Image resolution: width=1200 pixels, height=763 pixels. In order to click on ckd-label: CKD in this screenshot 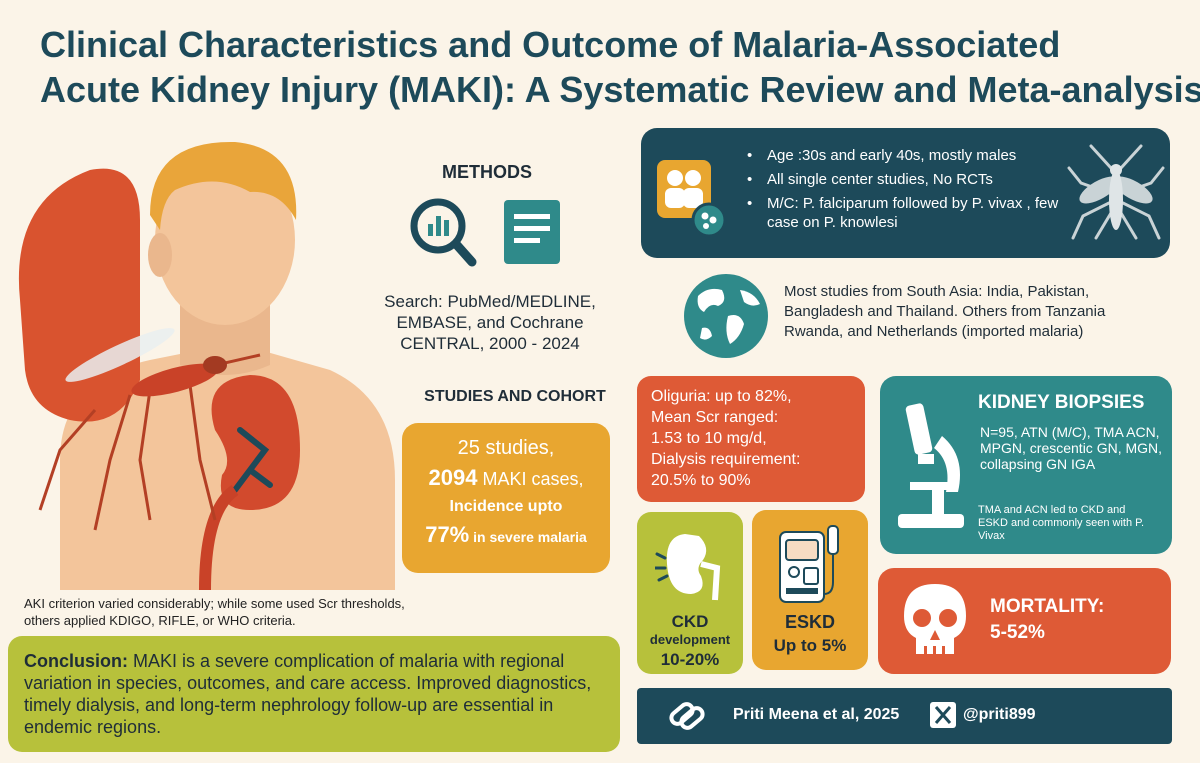, I will do `click(690, 621)`.